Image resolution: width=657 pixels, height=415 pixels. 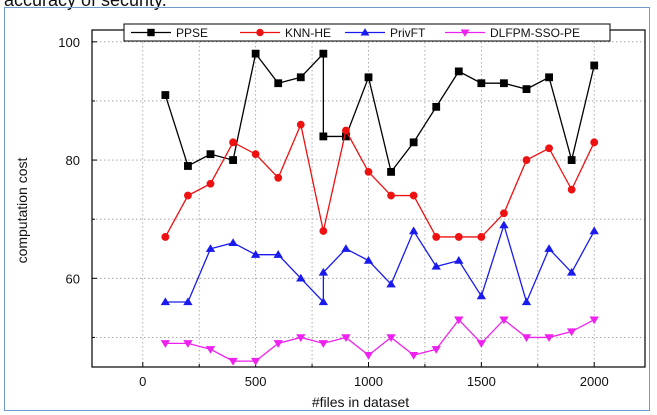 I want to click on legend-label: PPSE, so click(x=192, y=33).